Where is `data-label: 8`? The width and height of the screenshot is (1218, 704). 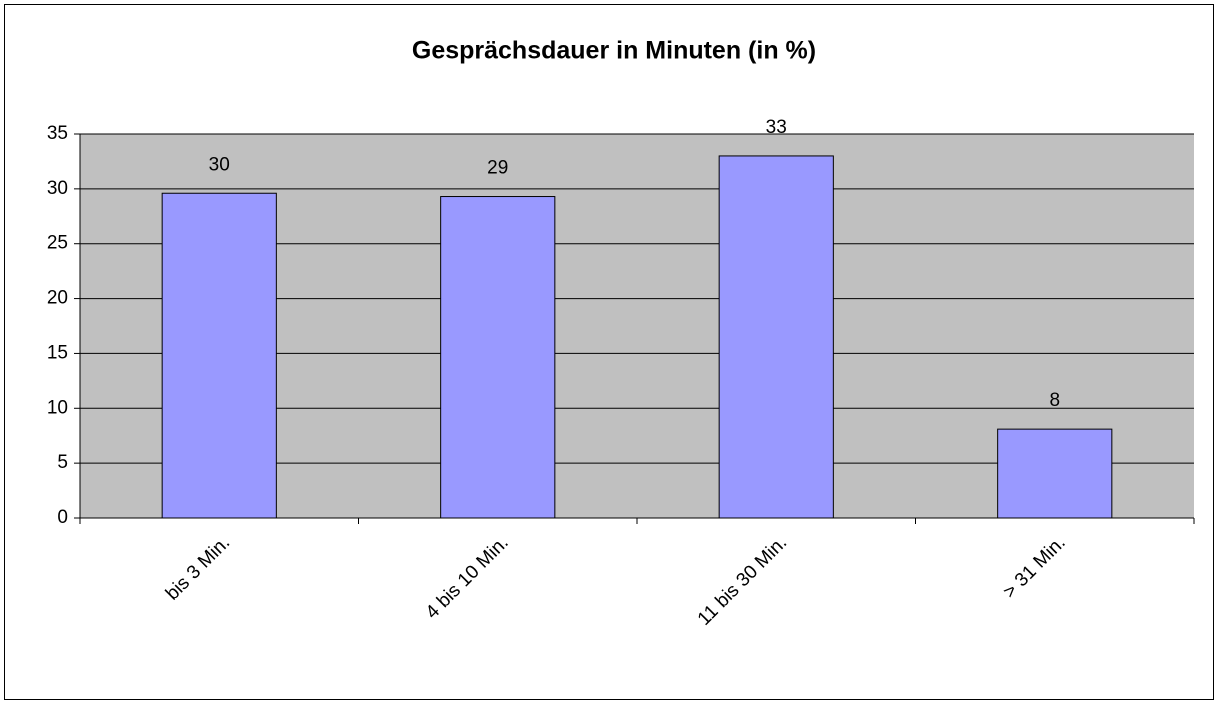 data-label: 8 is located at coordinates (1054, 400).